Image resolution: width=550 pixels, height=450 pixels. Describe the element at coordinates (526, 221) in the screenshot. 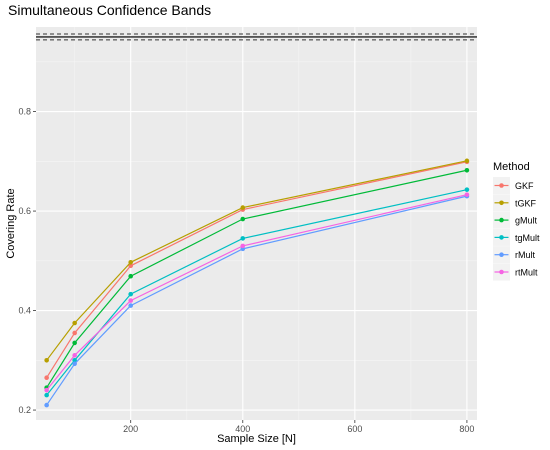

I see `legend-label-gmult: gMult` at that location.